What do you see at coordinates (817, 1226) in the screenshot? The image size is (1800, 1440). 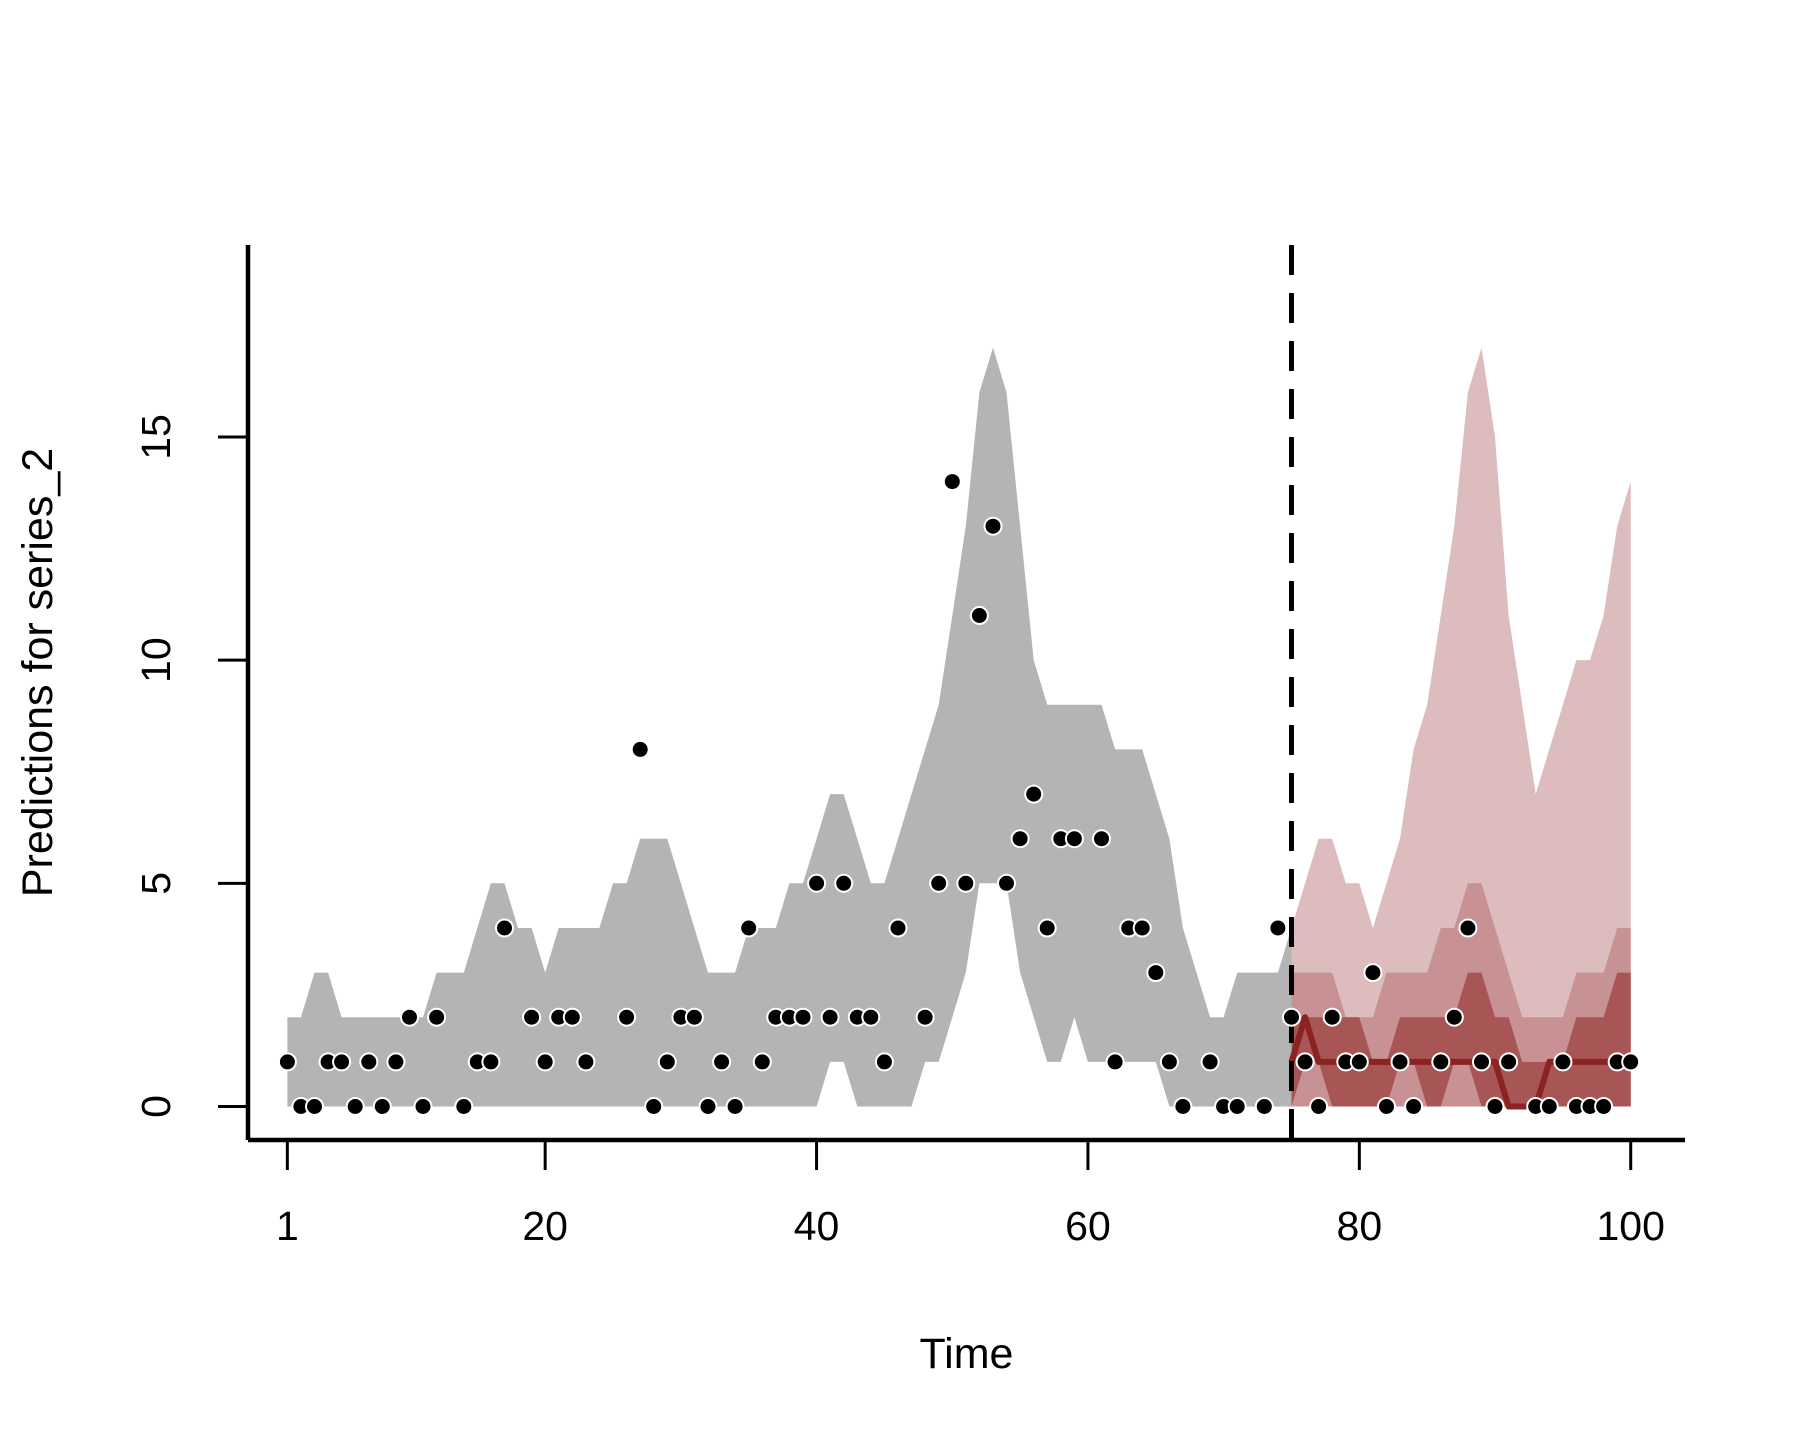 I see `x-tick-label: 40` at bounding box center [817, 1226].